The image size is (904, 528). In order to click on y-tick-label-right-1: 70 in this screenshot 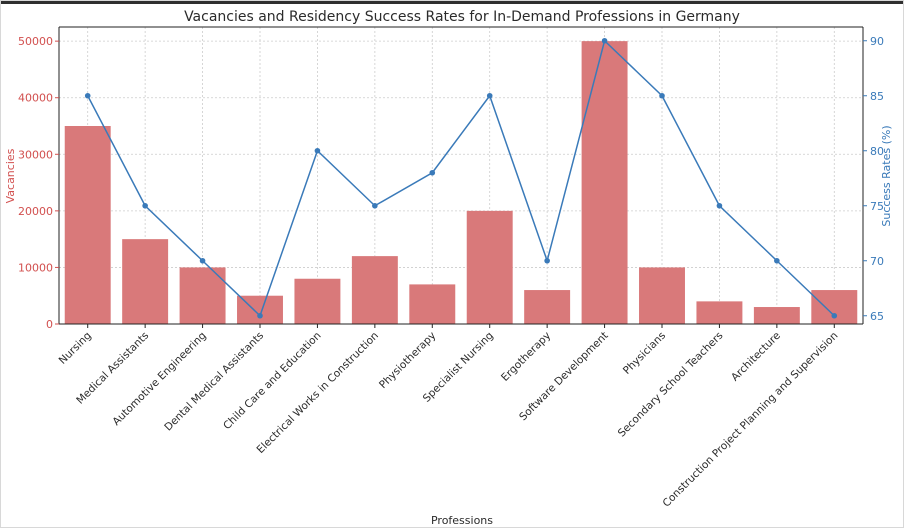, I will do `click(877, 261)`.